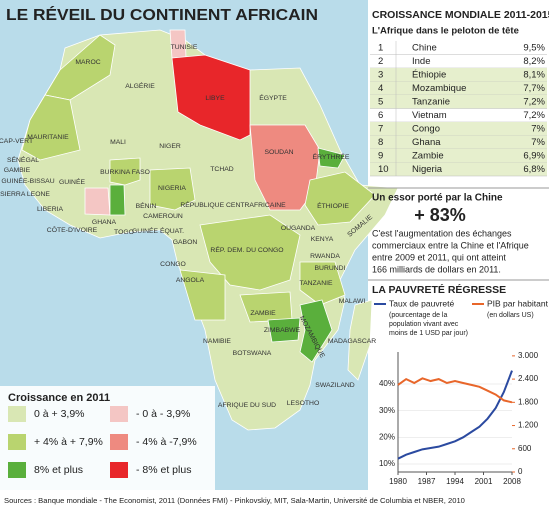 Image resolution: width=549 pixels, height=512 pixels. Describe the element at coordinates (217, 341) in the screenshot. I see `country-label: NAMIBIE` at that location.